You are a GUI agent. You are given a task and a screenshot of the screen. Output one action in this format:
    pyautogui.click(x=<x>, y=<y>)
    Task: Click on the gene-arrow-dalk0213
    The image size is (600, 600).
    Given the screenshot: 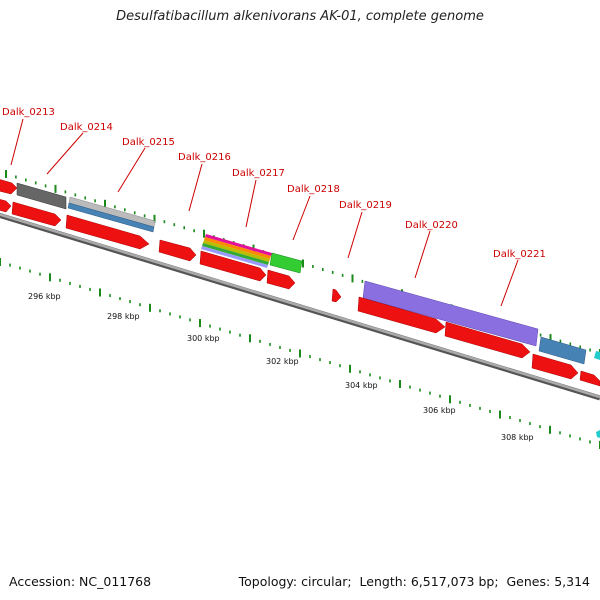 What is the action you would take?
    pyautogui.click(x=9, y=186)
    